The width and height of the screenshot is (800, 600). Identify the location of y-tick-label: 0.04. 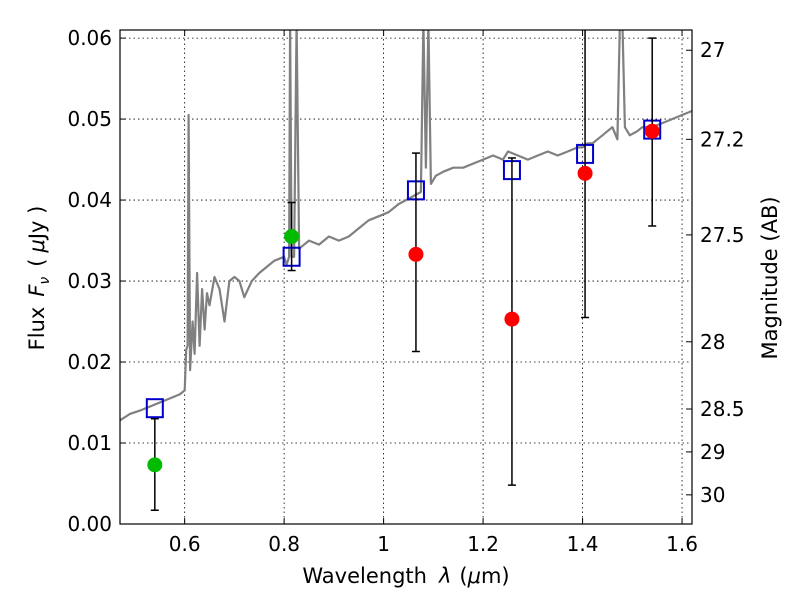
(89, 200).